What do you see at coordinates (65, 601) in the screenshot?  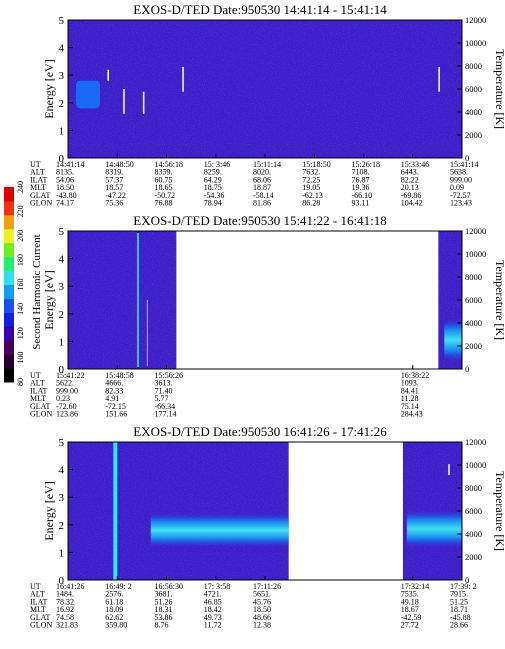 I see `orbit-cell: 78.32` at bounding box center [65, 601].